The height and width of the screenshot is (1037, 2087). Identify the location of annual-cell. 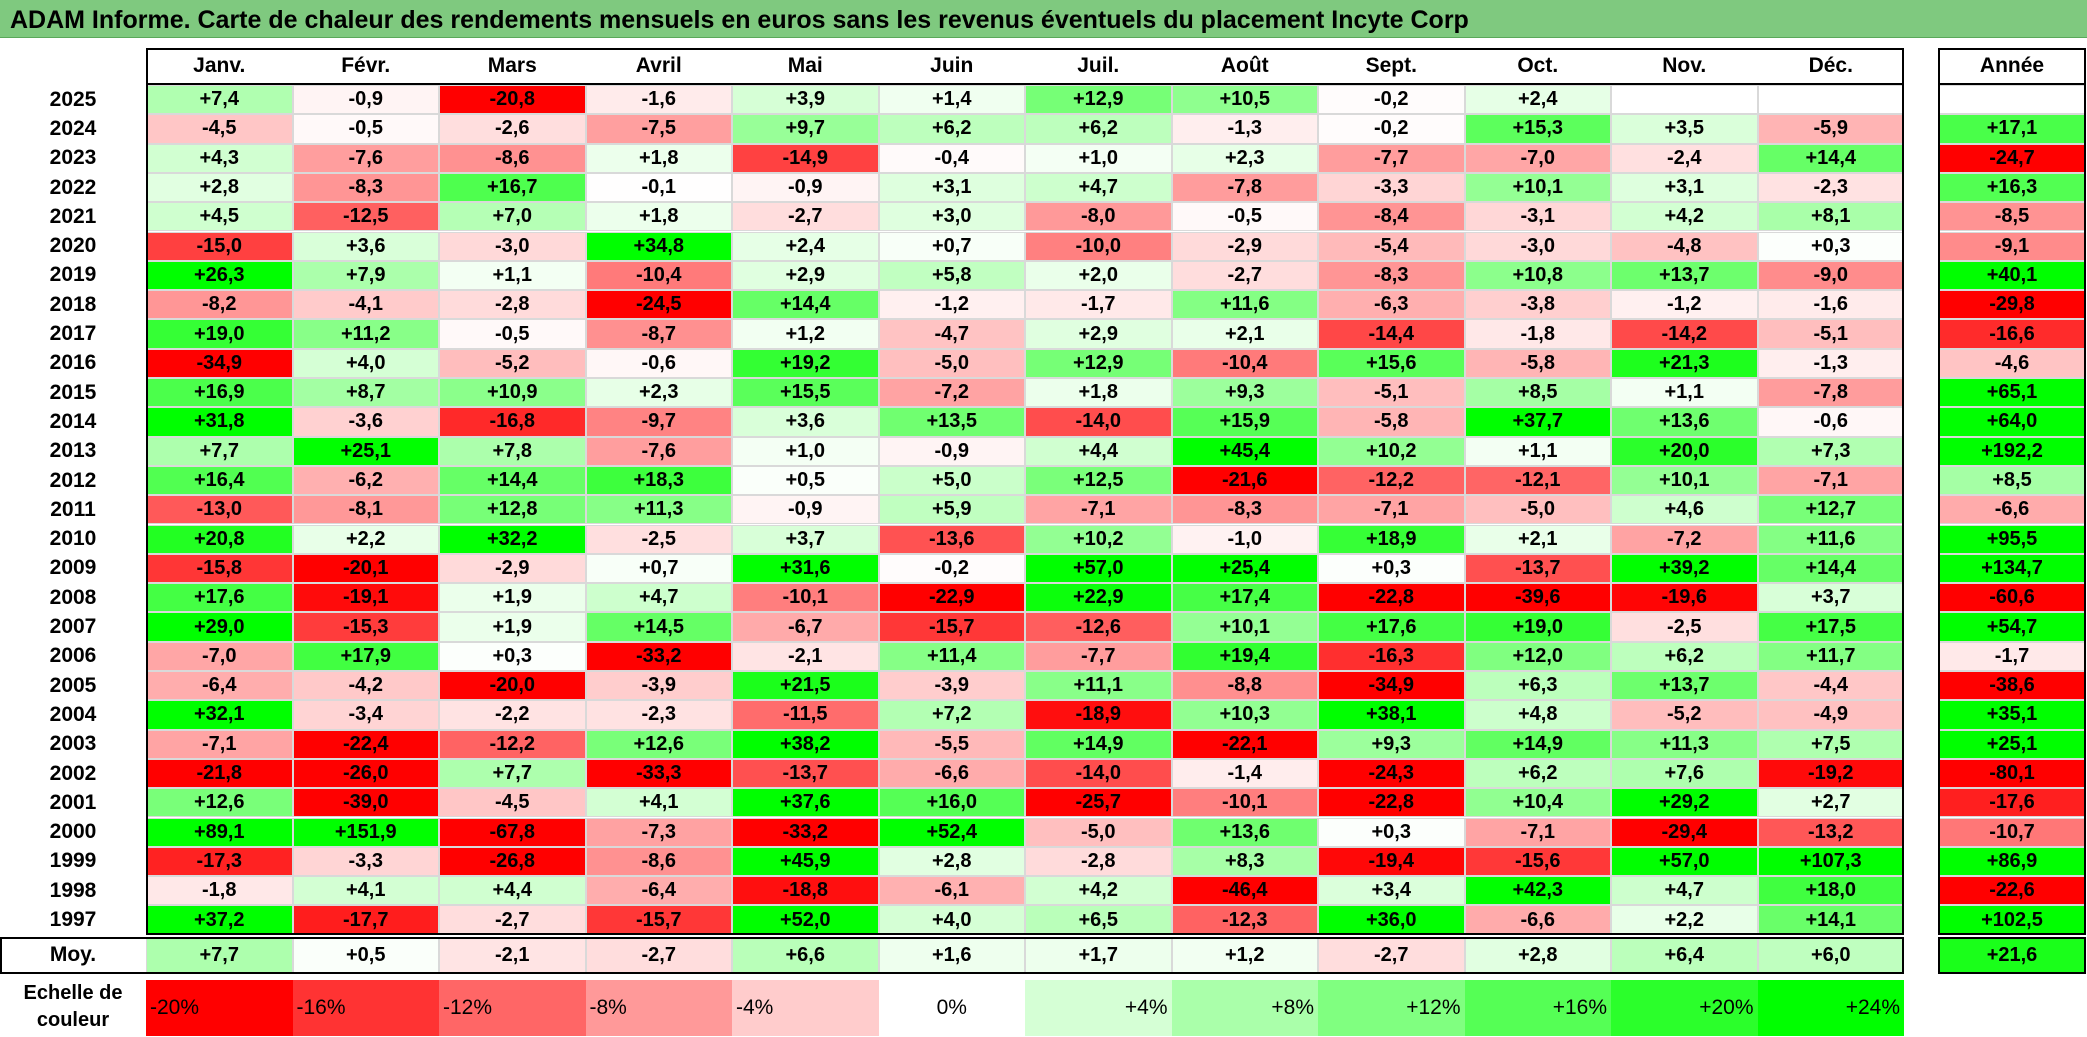
(2012, 100).